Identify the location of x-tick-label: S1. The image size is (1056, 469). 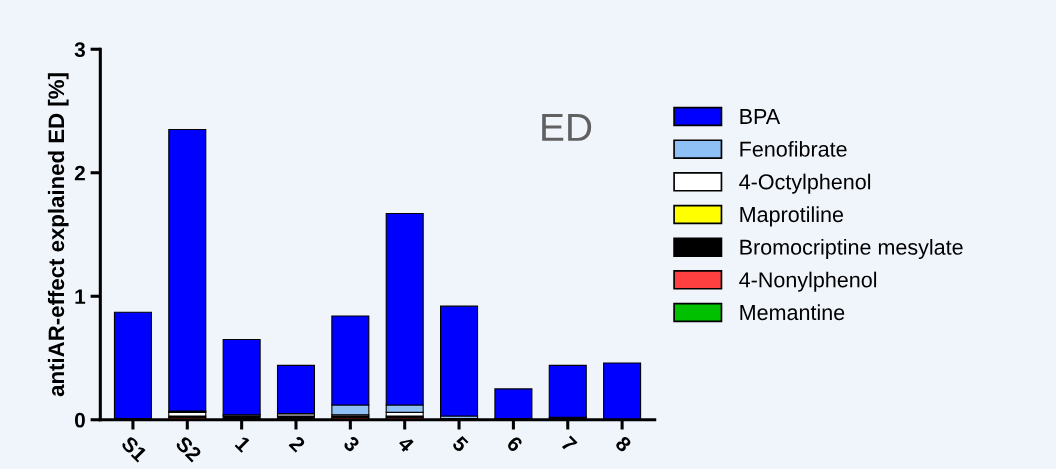
(134, 449).